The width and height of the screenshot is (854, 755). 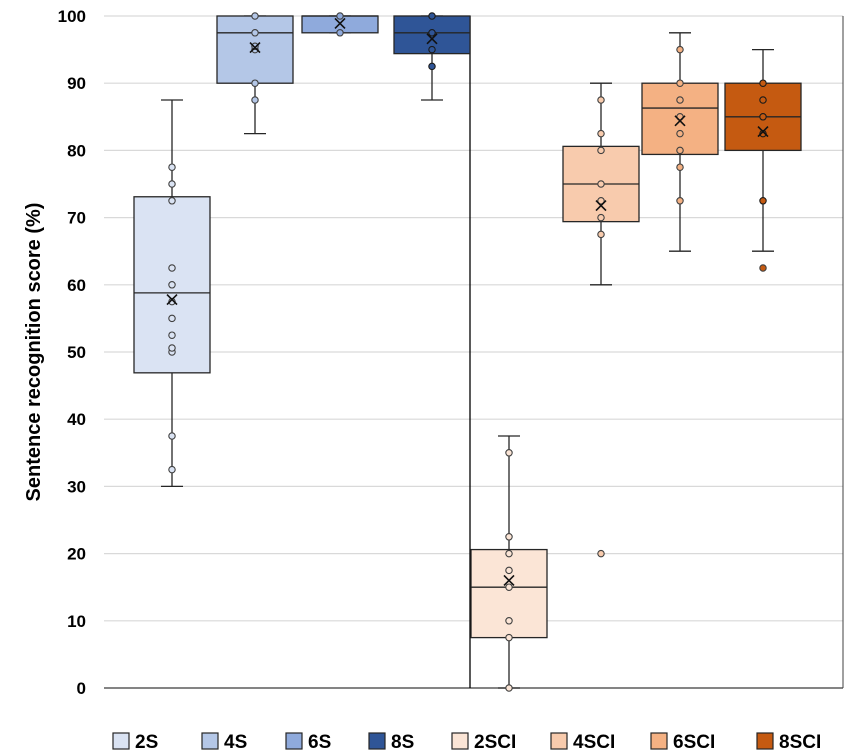 I want to click on y-tick-label: 70, so click(x=76, y=218).